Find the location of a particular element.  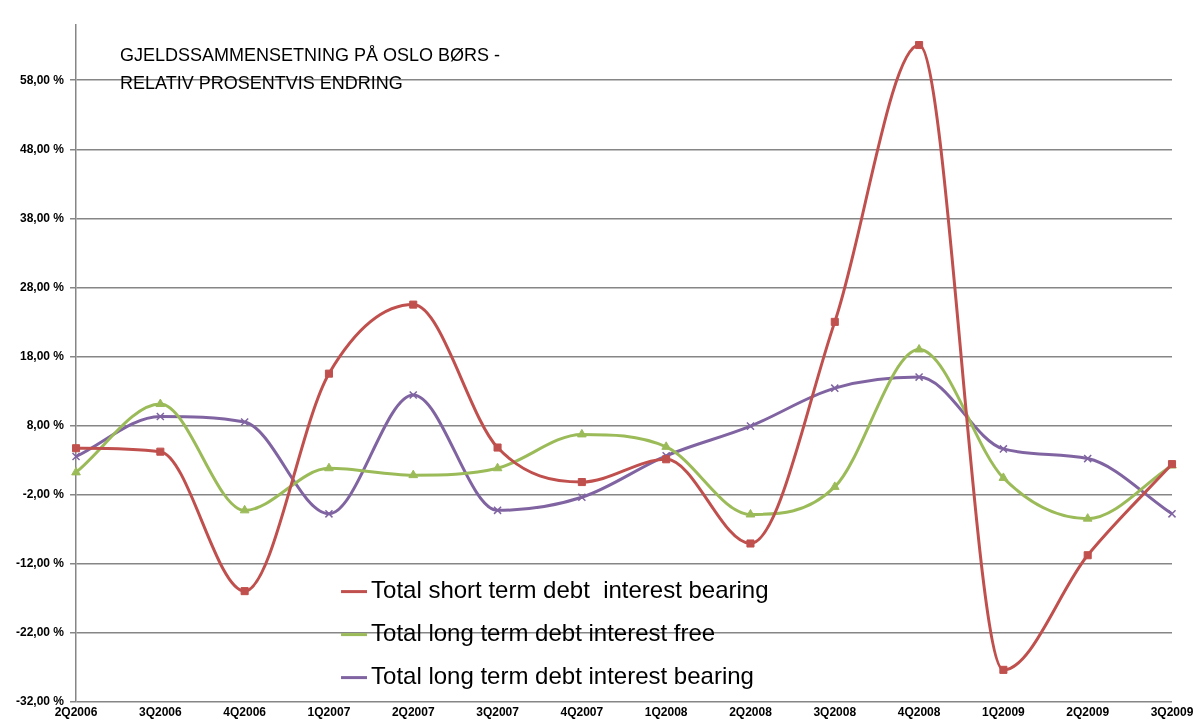

x-tick-label: 1Q2007 is located at coordinates (329, 712).